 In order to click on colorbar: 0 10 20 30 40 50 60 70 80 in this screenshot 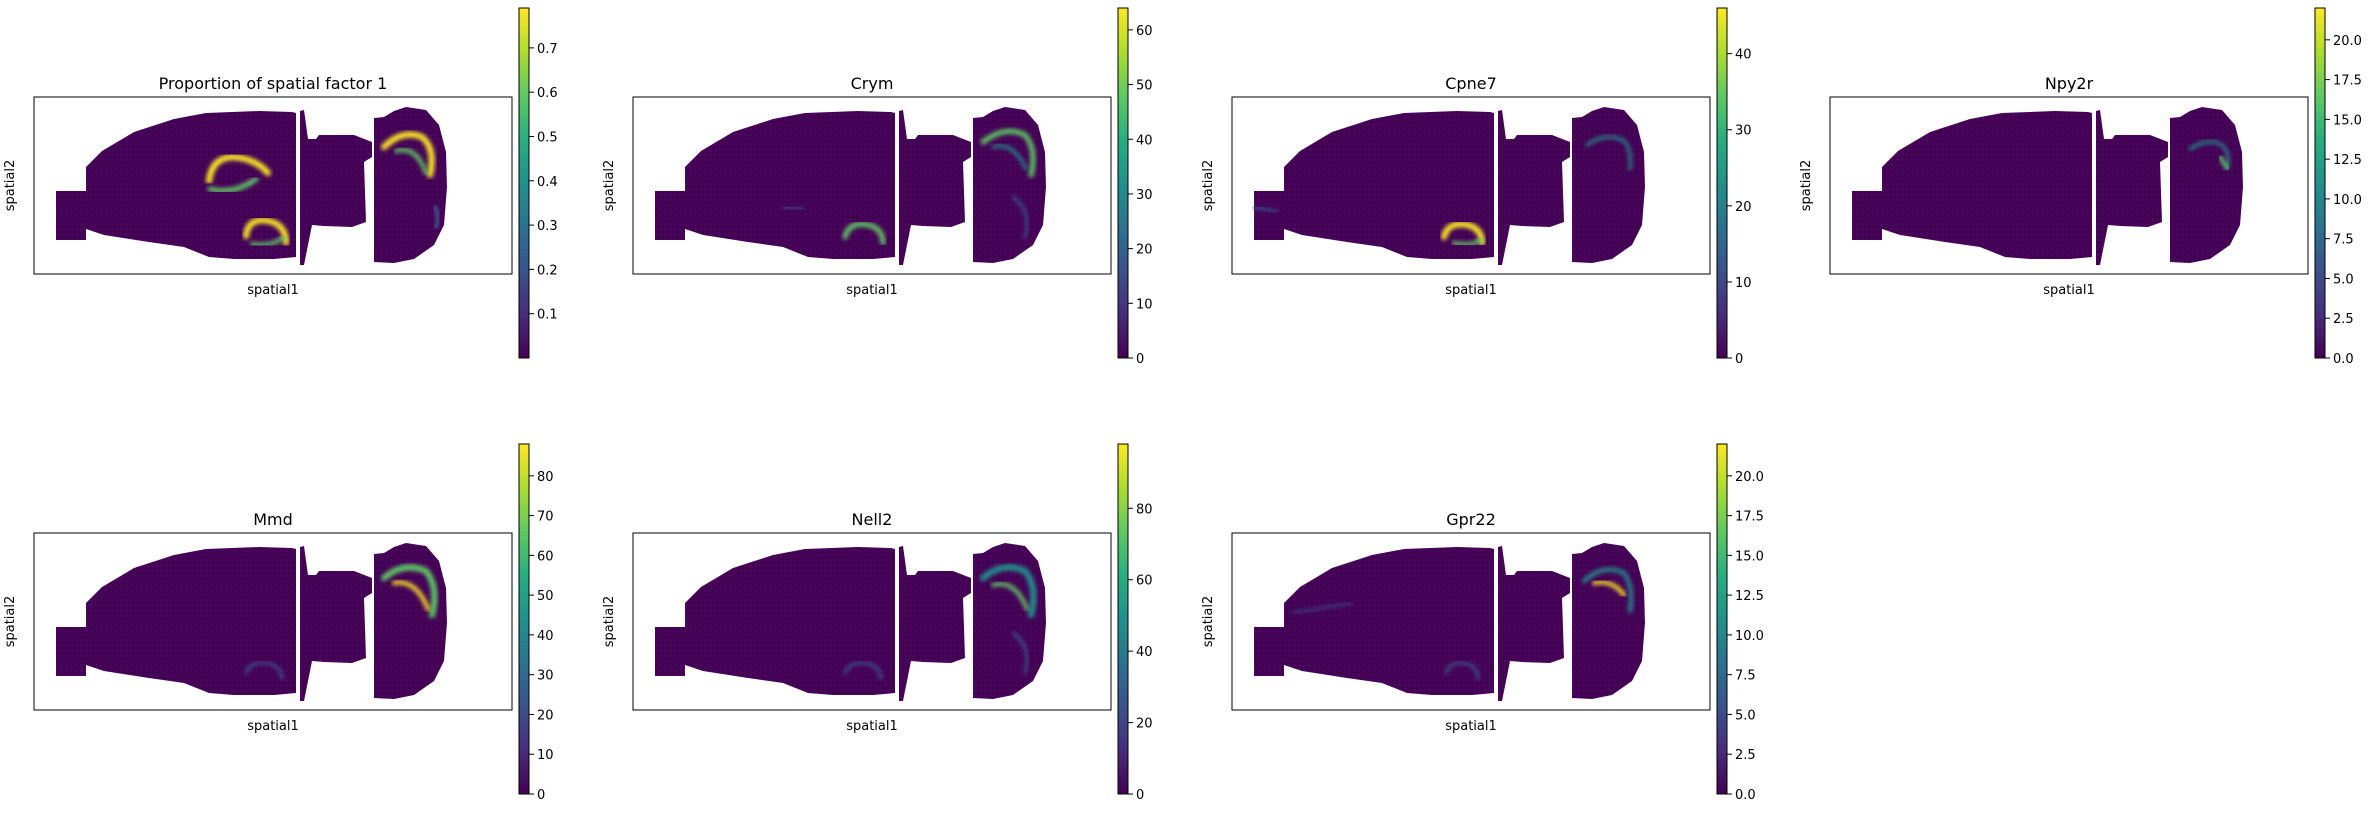, I will do `click(536, 623)`.